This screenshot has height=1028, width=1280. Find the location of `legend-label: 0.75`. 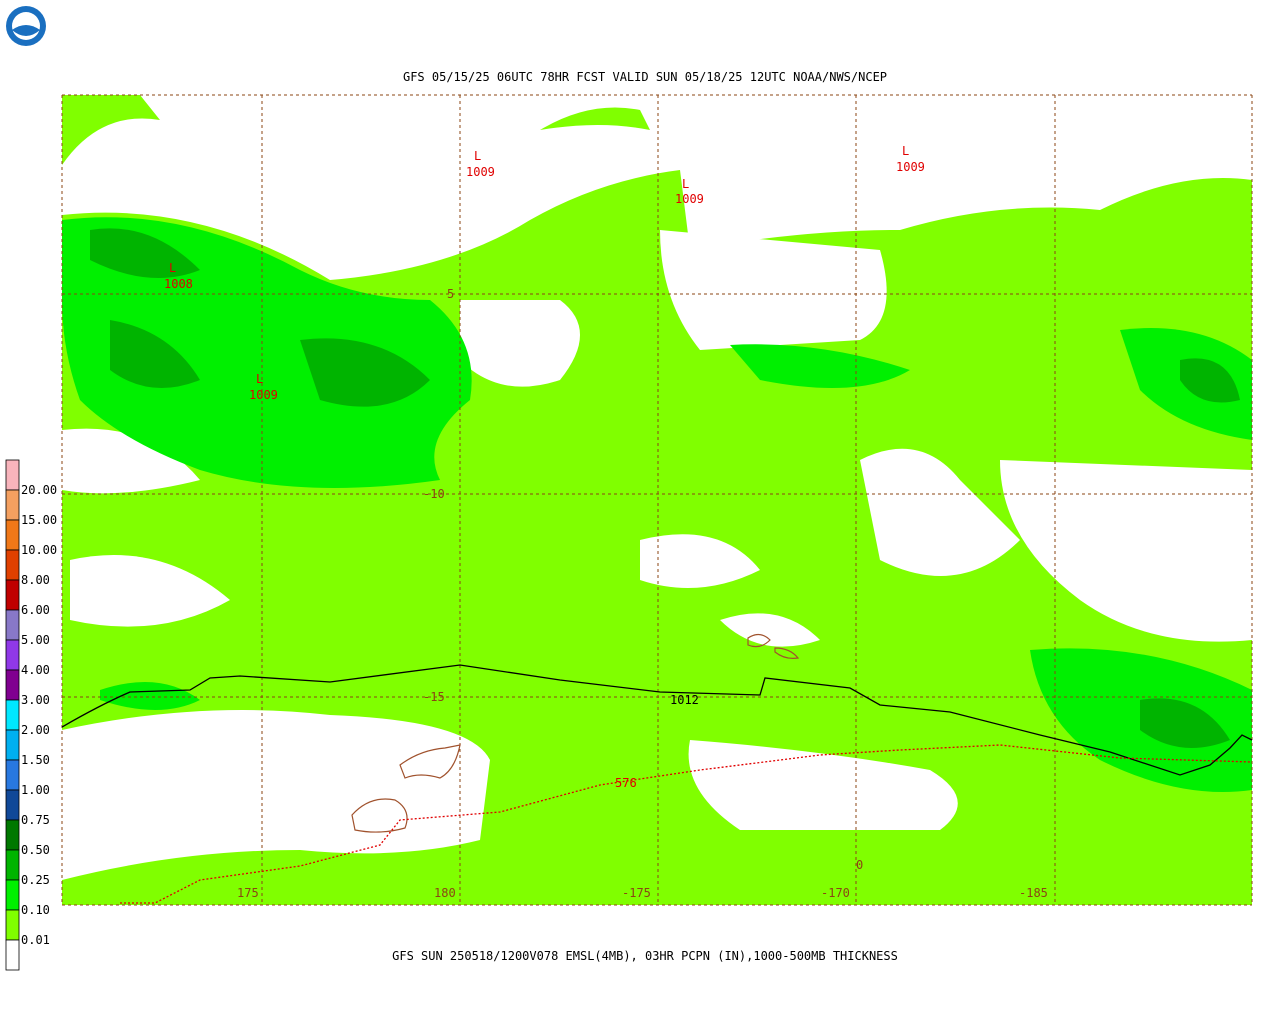

legend-label: 0.75 is located at coordinates (35, 820).